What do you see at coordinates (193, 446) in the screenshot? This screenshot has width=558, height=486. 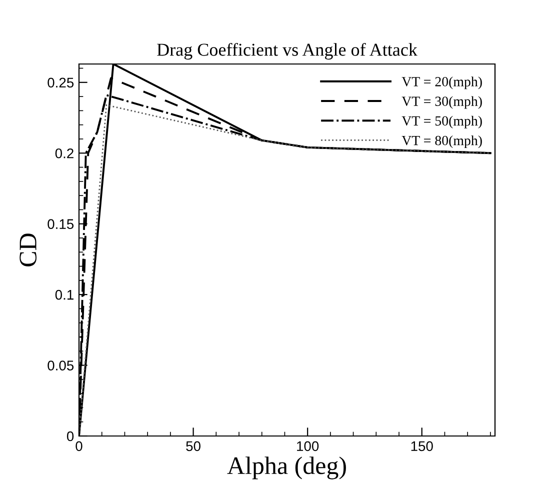 I see `x-tick-label: 50` at bounding box center [193, 446].